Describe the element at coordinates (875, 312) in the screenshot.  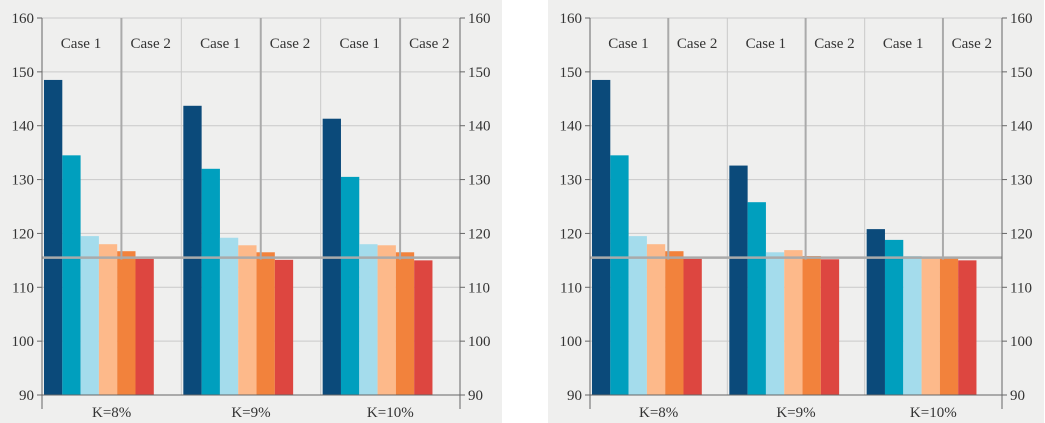
I see `bar-K=10%-s1` at that location.